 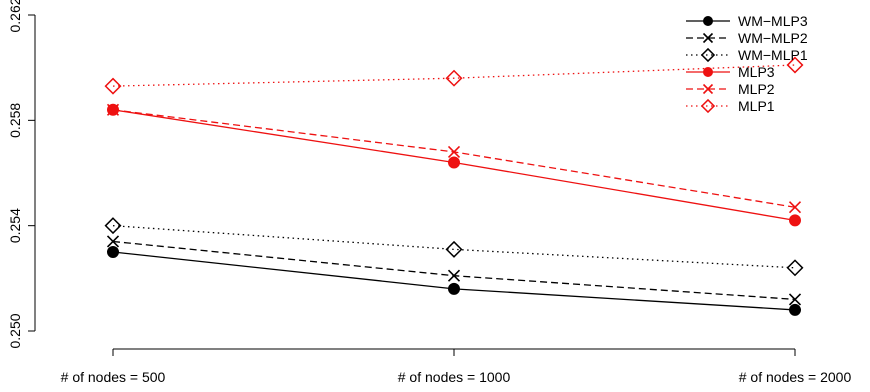 What do you see at coordinates (730, 72) in the screenshot?
I see `legend-item: MLP3` at bounding box center [730, 72].